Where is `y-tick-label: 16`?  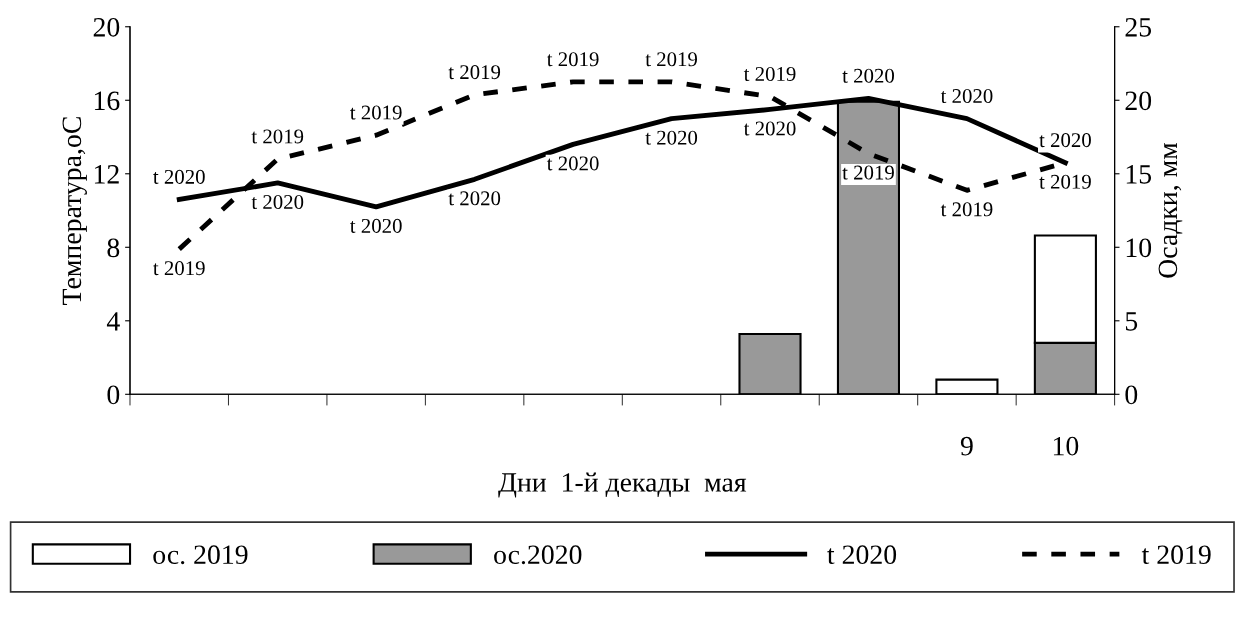 y-tick-label: 16 is located at coordinates (107, 101).